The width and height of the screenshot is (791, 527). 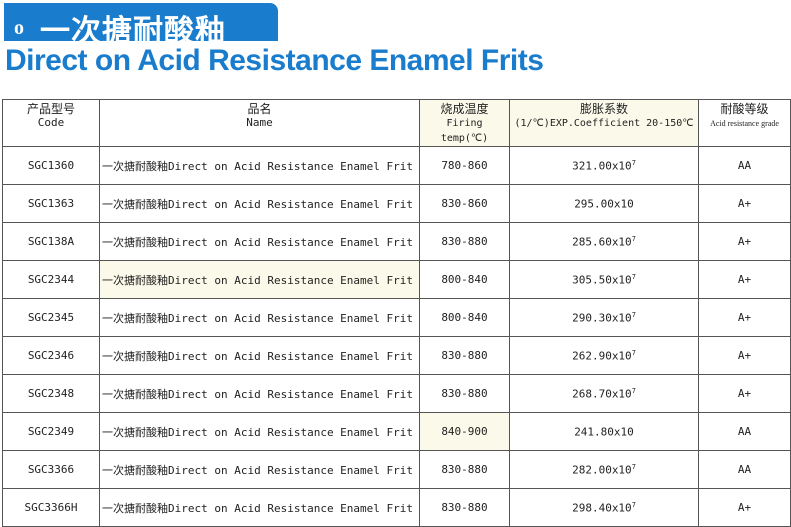 What do you see at coordinates (603, 109) in the screenshot?
I see `col-coef-cn: 膨胀系数` at bounding box center [603, 109].